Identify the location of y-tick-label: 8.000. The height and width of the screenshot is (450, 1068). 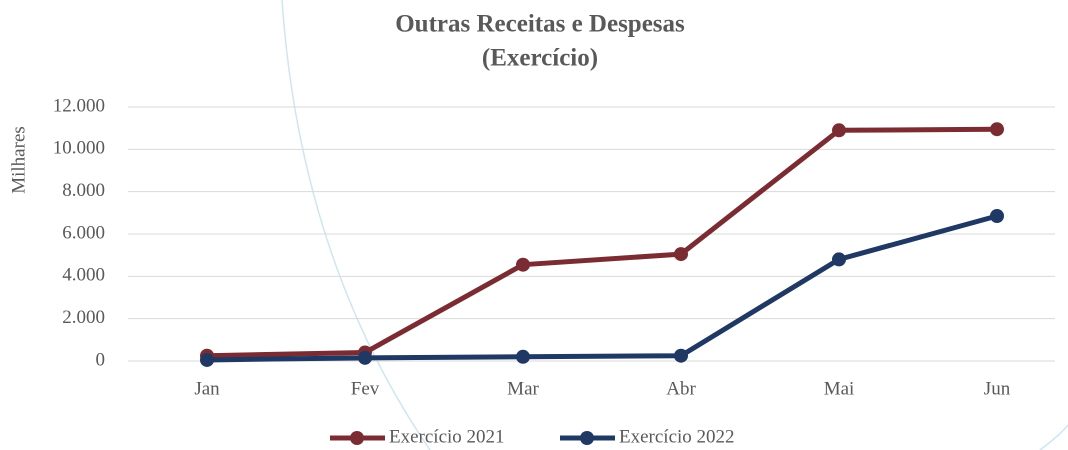
(83, 190).